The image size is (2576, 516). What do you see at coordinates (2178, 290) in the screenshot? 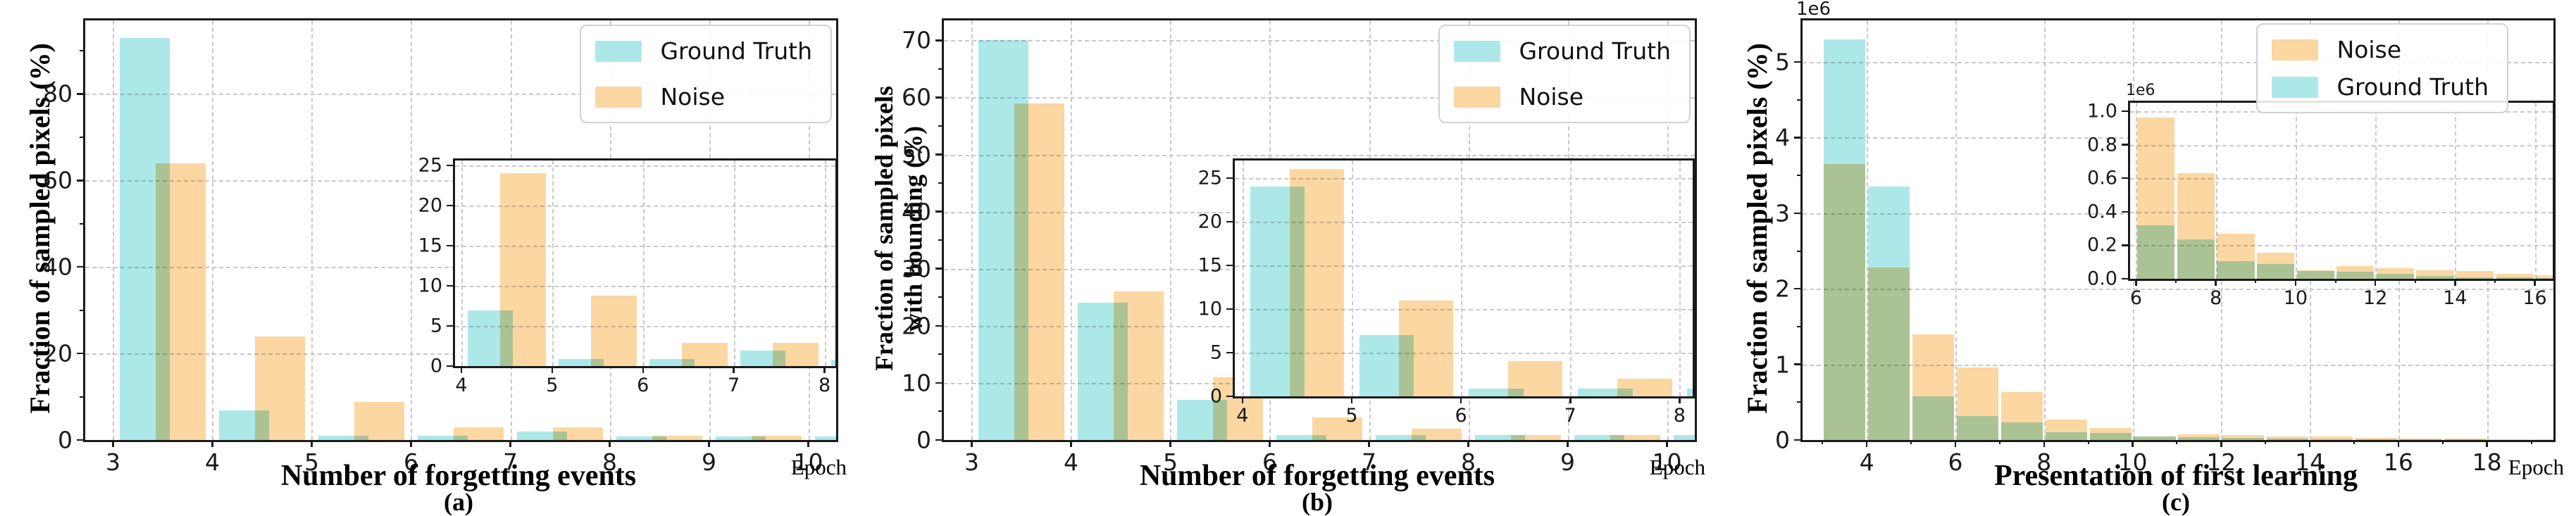
I see `gridline-horizontal` at bounding box center [2178, 290].